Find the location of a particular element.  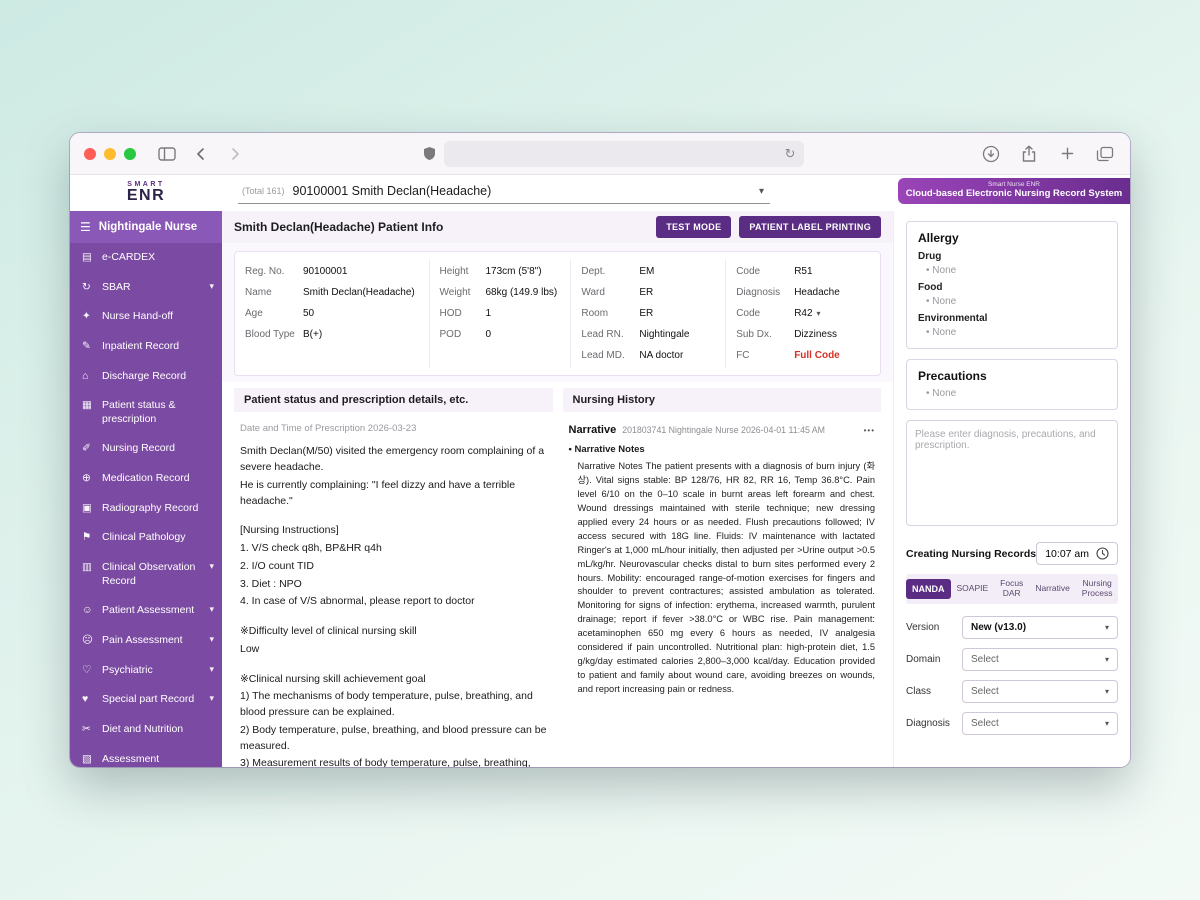

sidebar-item-patient-assessment: ☺ Patient Assessment is located at coordinates (146, 611).